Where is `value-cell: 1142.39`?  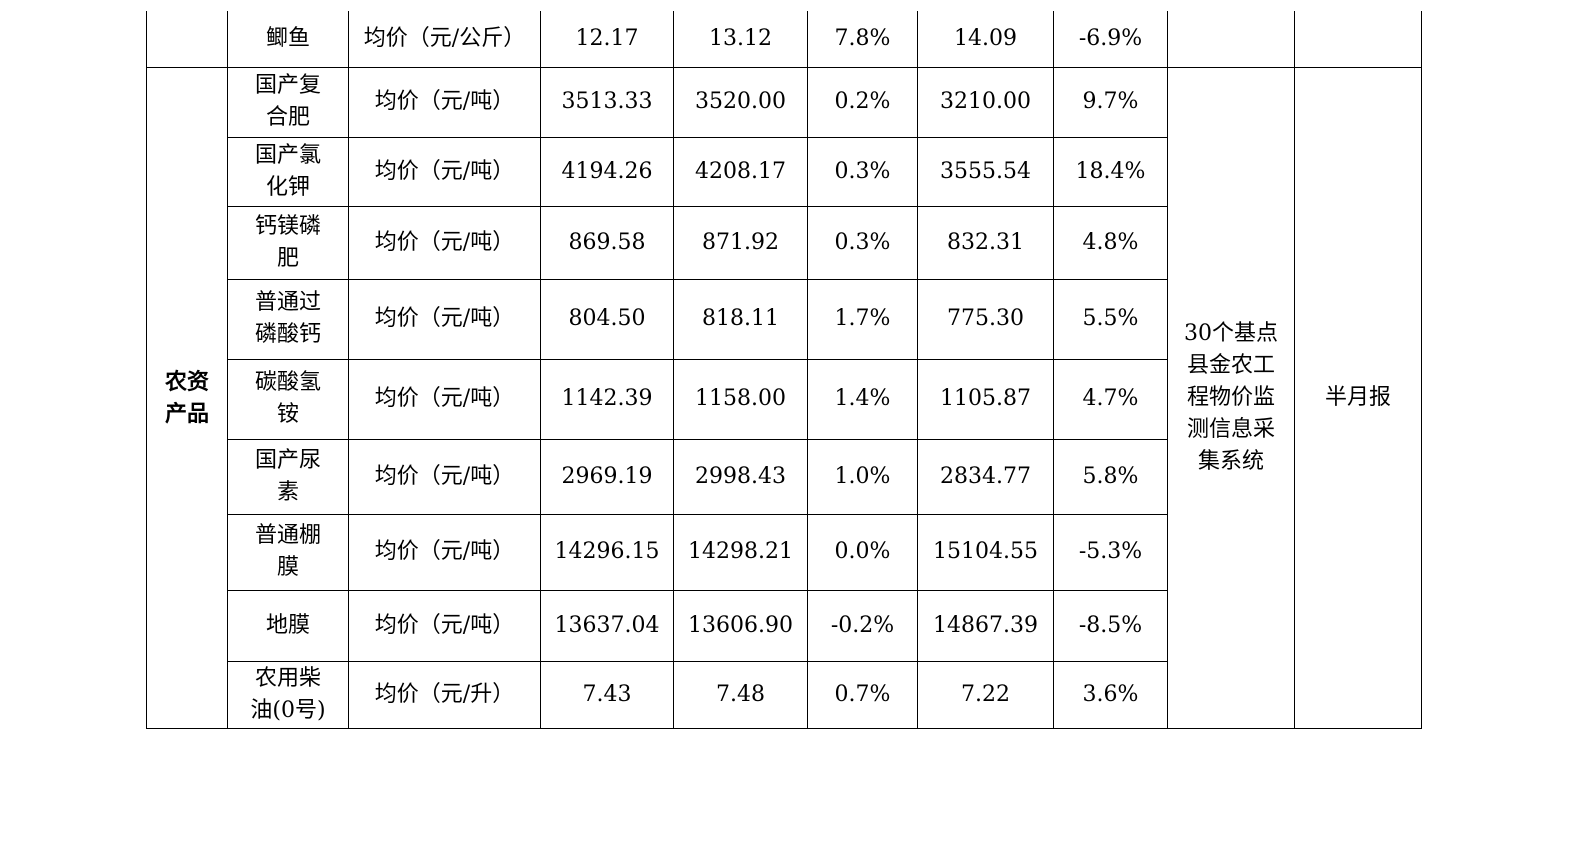
value-cell: 1142.39 is located at coordinates (607, 399).